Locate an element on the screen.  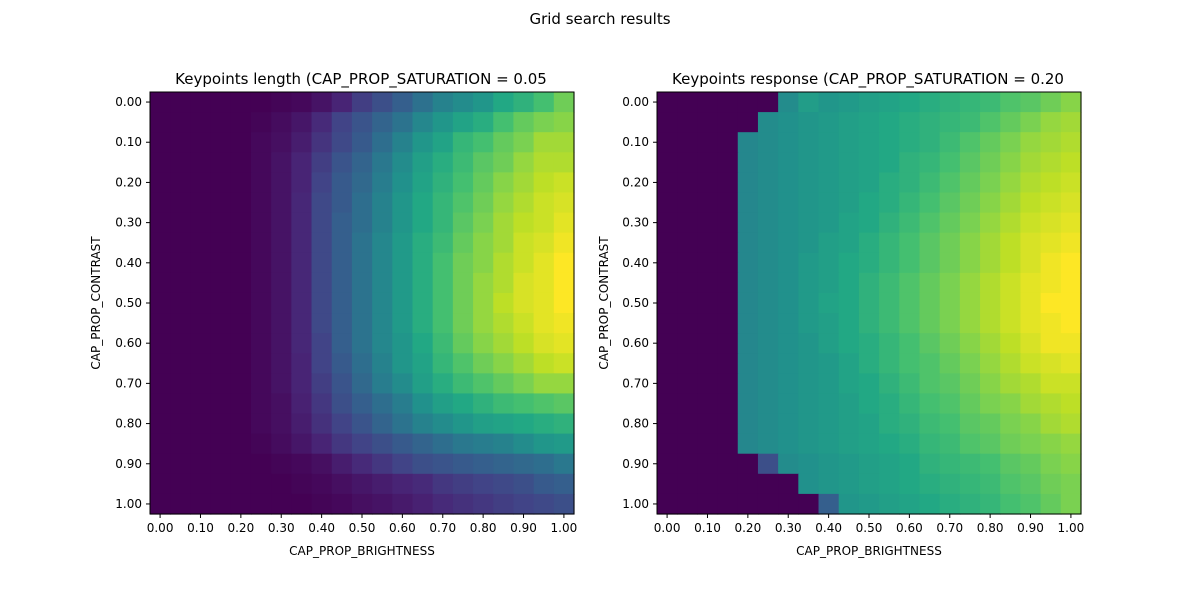
left-y-tick-label: 0.10 is located at coordinates (128, 142).